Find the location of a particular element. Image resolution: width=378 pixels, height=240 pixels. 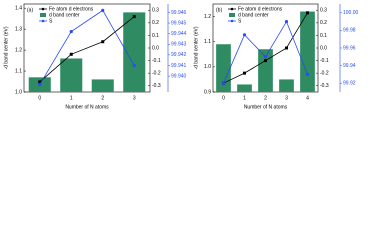

y3-tick-label: 99.943 is located at coordinates (179, 45).